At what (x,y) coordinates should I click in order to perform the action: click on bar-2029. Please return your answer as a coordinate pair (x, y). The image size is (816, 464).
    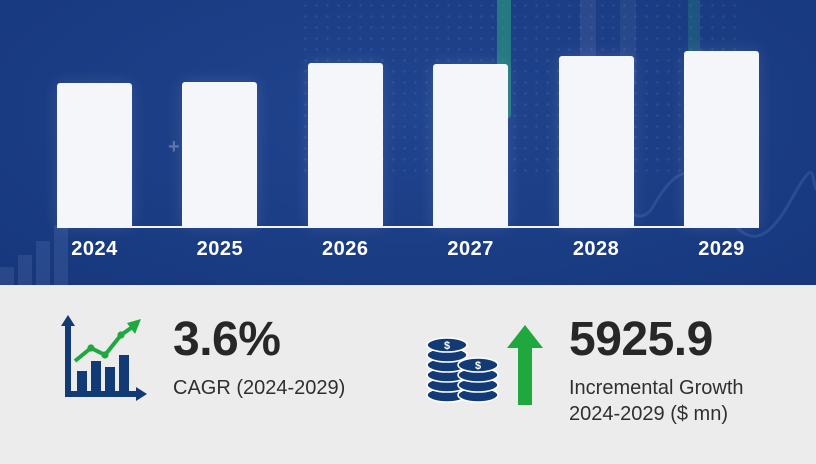
    Looking at the image, I should click on (721, 138).